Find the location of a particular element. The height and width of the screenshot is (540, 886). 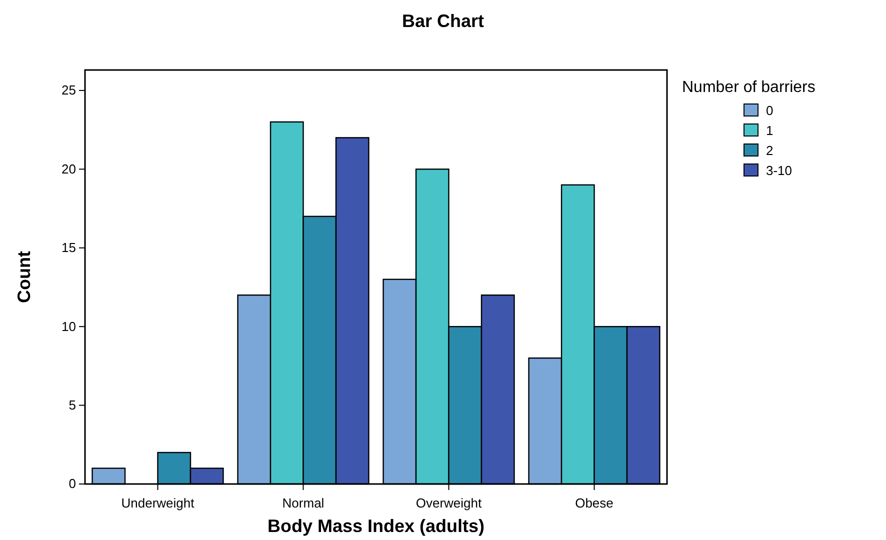

x-tick-label: Overweight is located at coordinates (449, 502).